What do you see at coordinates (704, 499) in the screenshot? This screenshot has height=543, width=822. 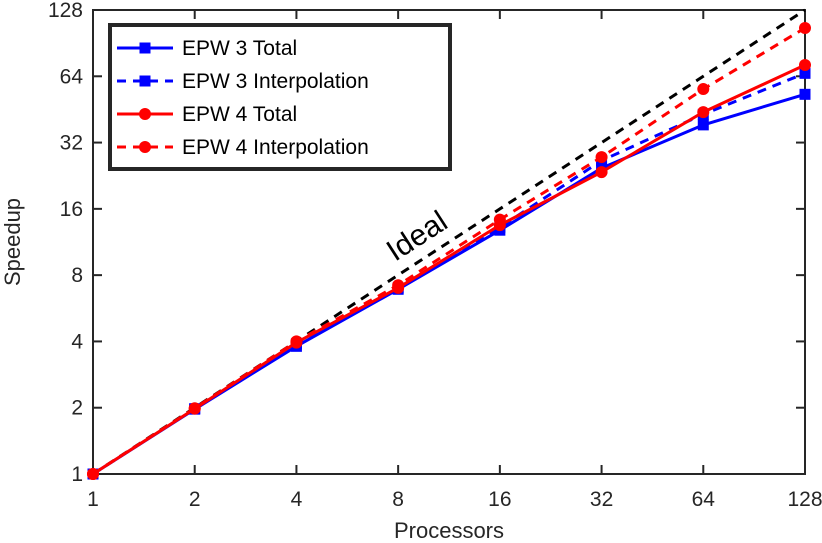 I see `x-tick-label: 64` at bounding box center [704, 499].